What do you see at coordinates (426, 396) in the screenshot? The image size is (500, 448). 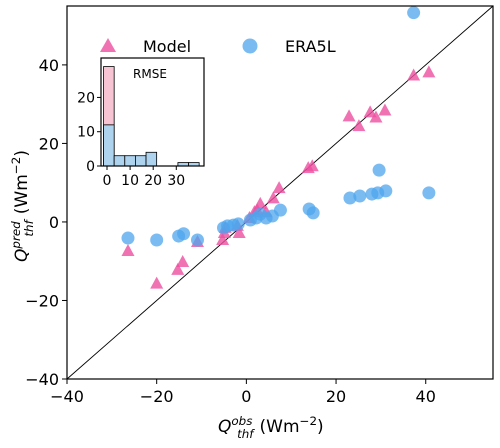 I see `x-tick-label: 40` at bounding box center [426, 396].